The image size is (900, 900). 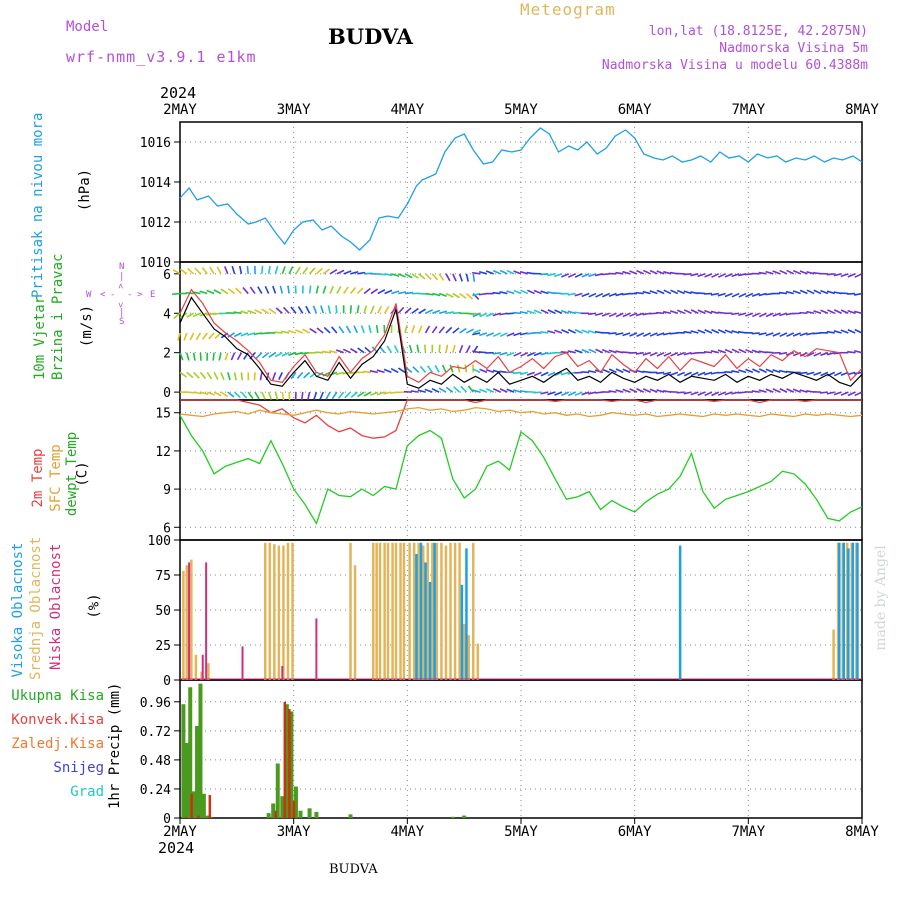 What do you see at coordinates (521, 412) in the screenshot?
I see `sfc-temp-line` at bounding box center [521, 412].